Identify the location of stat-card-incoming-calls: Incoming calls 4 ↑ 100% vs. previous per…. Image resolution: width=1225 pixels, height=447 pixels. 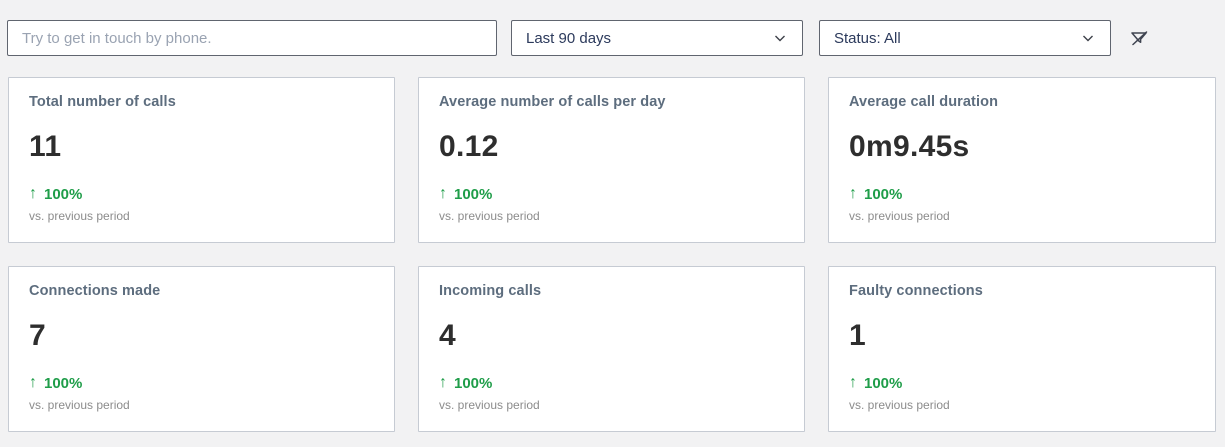
(611, 349).